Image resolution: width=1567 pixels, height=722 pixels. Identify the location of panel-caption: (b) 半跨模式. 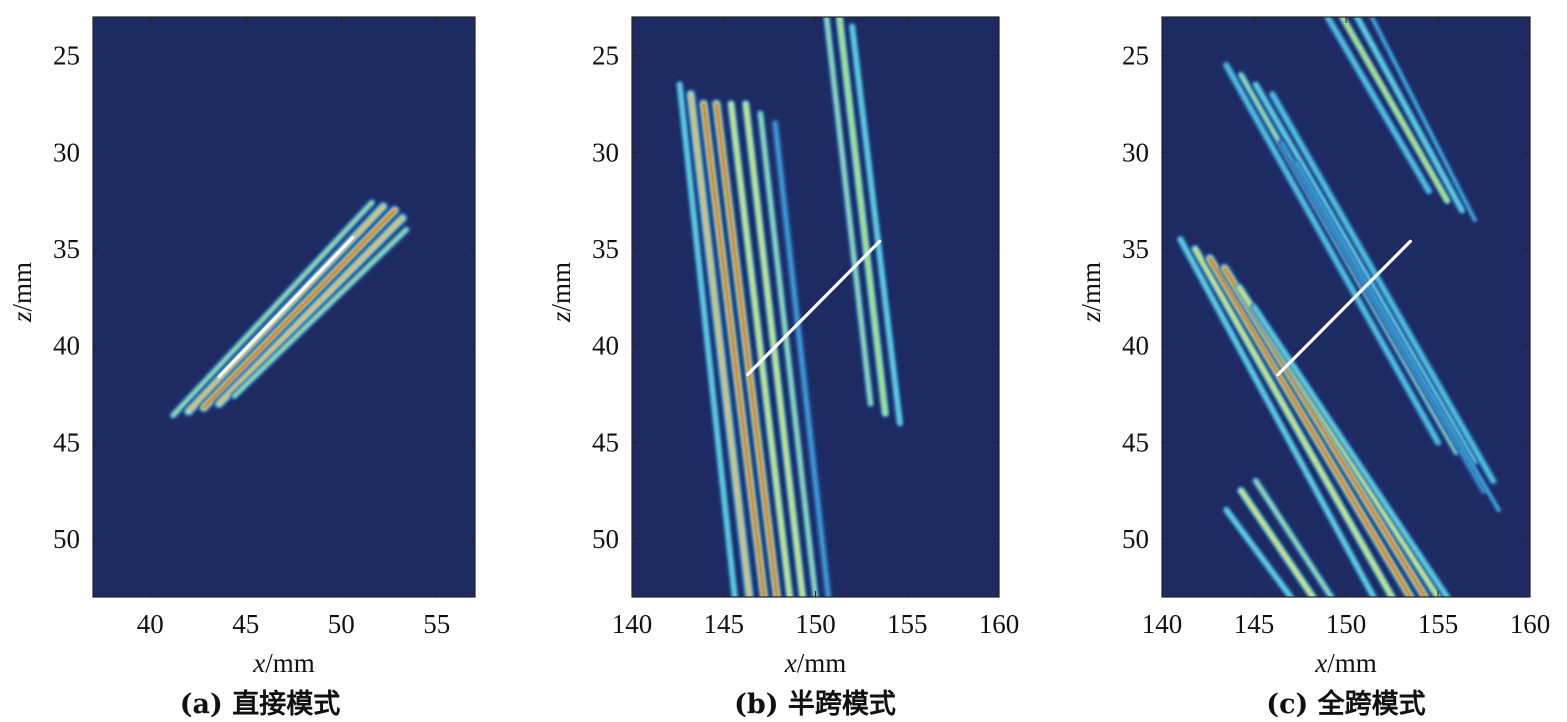
(815, 704).